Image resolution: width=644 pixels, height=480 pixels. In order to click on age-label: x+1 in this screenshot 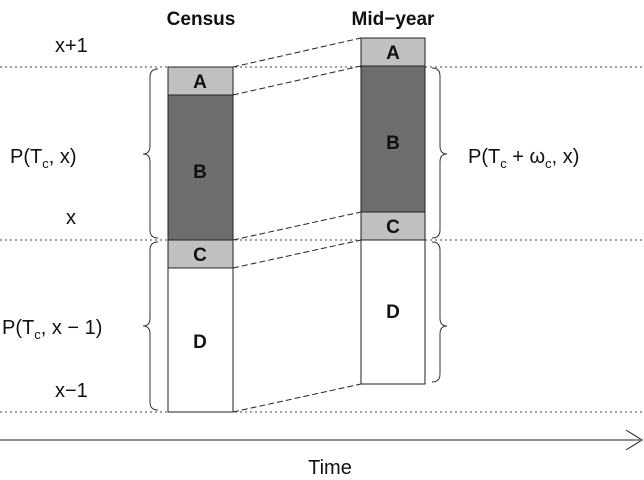, I will do `click(71, 46)`.